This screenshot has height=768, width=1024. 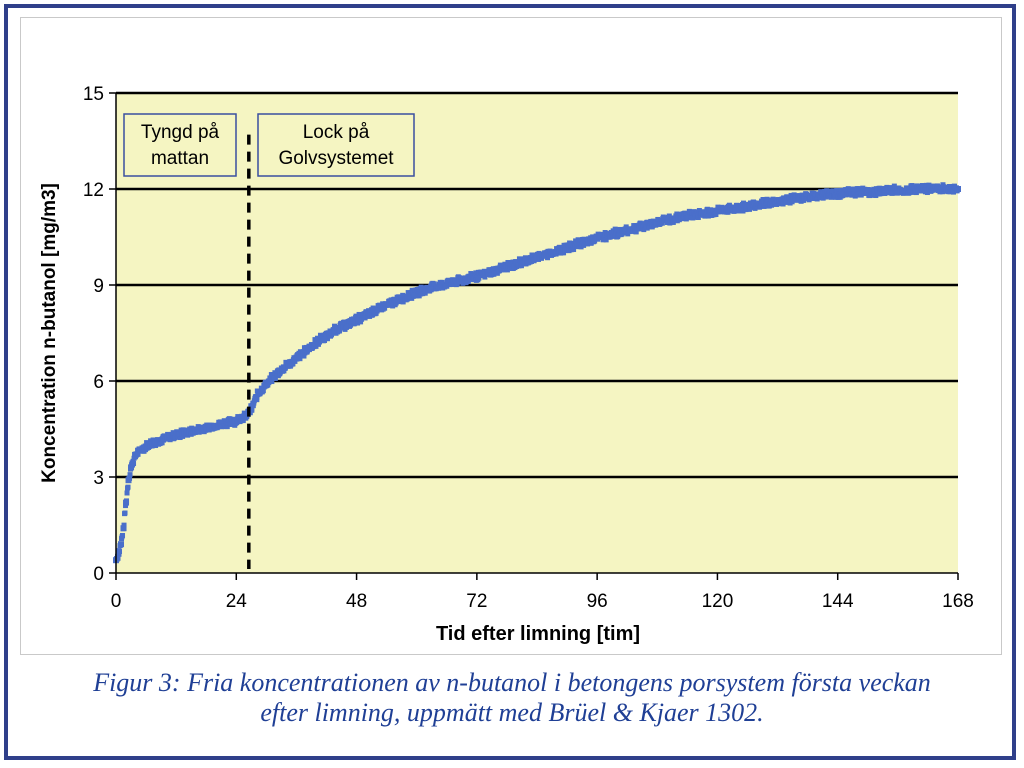 I want to click on y-axis: 0 3 6 9 12 15, so click(x=100, y=334).